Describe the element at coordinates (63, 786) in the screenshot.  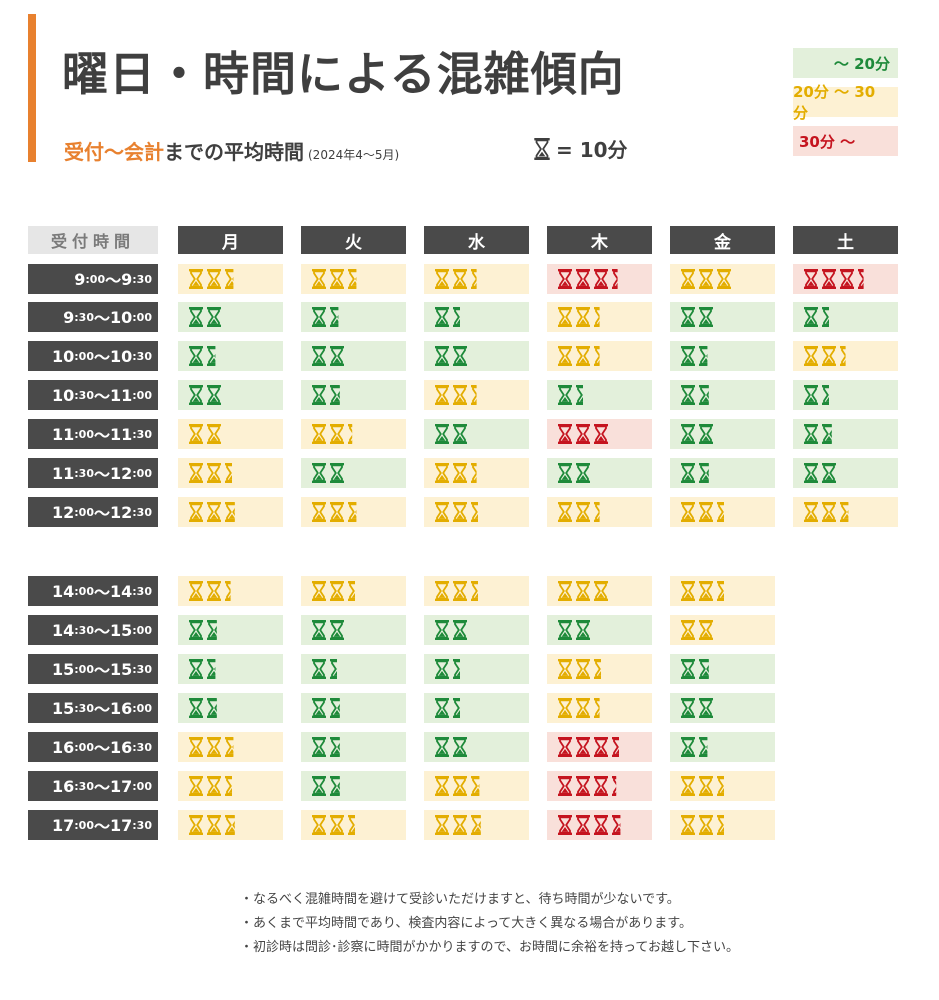
I see `time-part: 16` at that location.